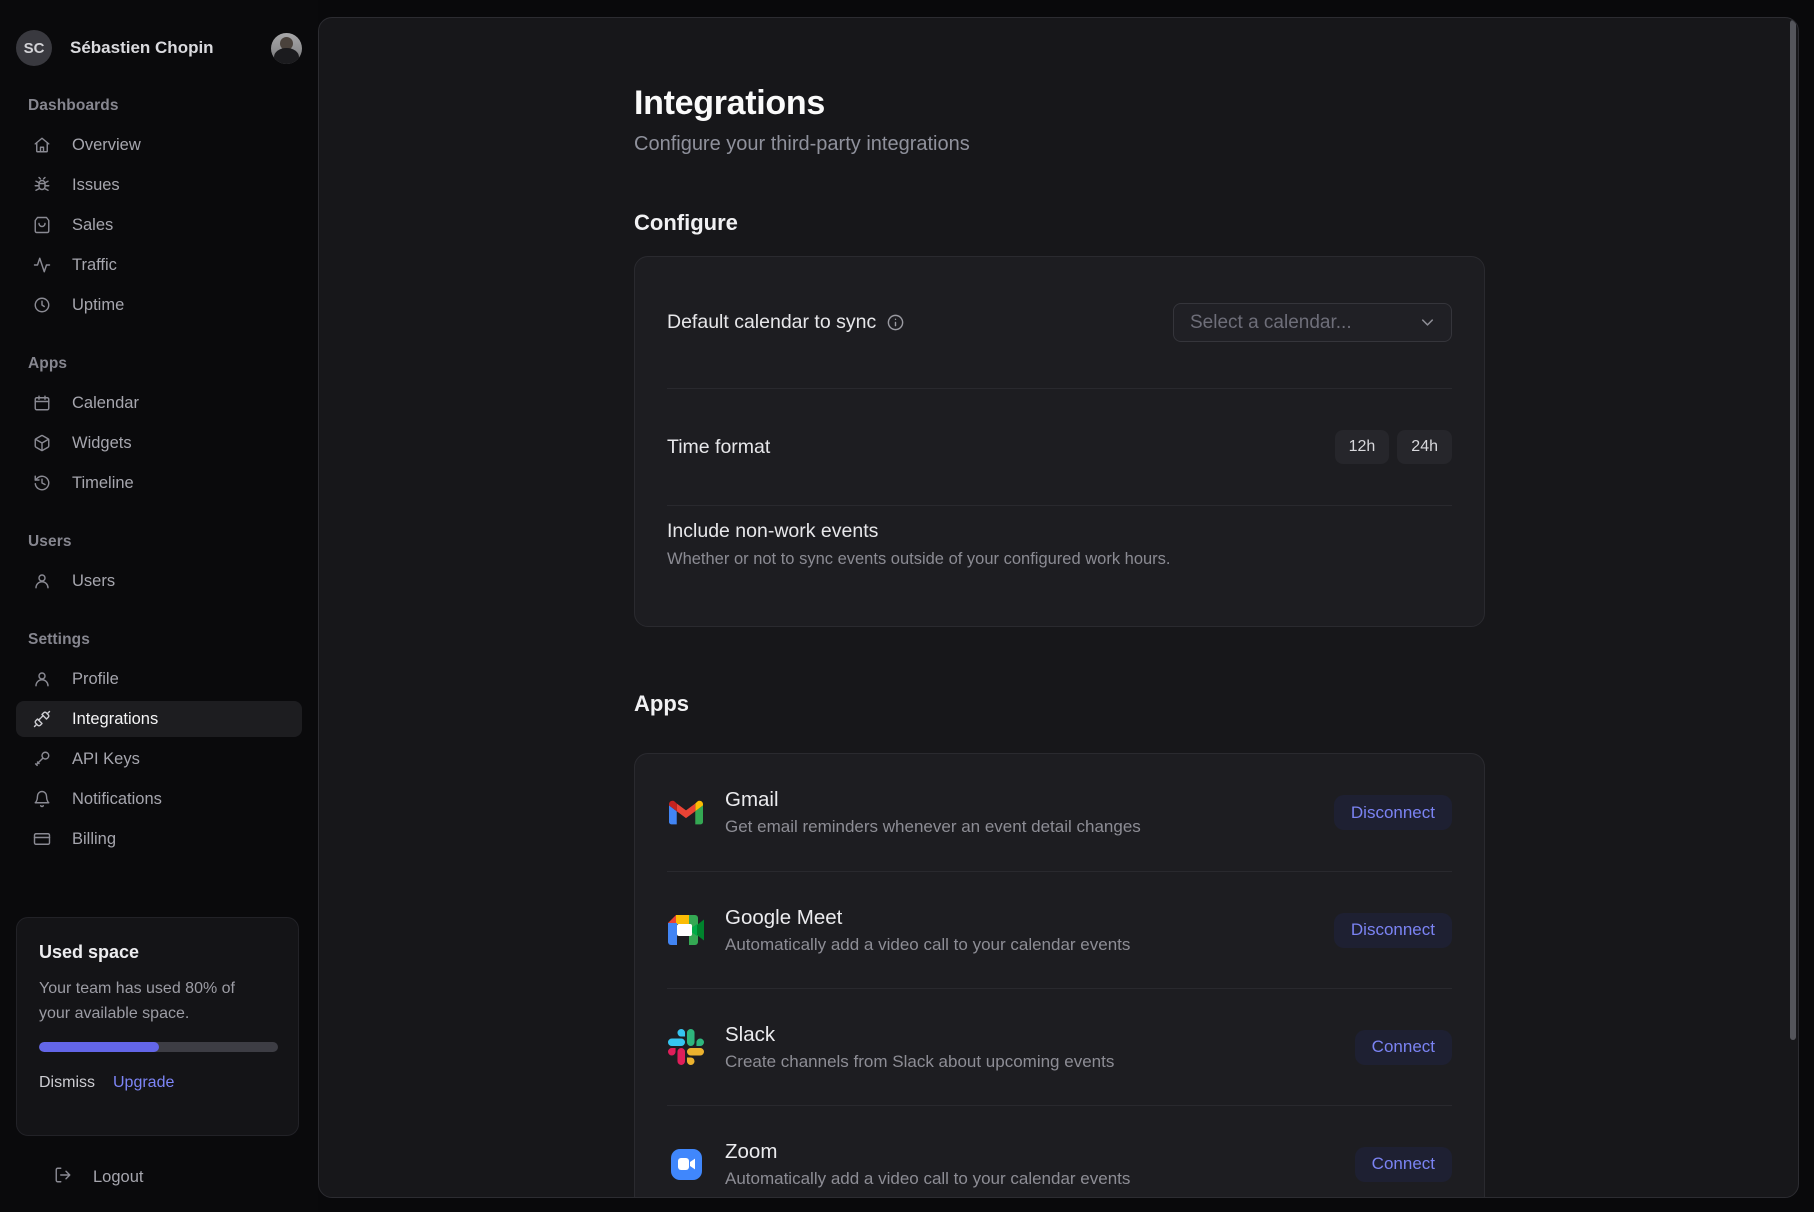  I want to click on time-format-row: Time format 12h 24h, so click(1059, 446).